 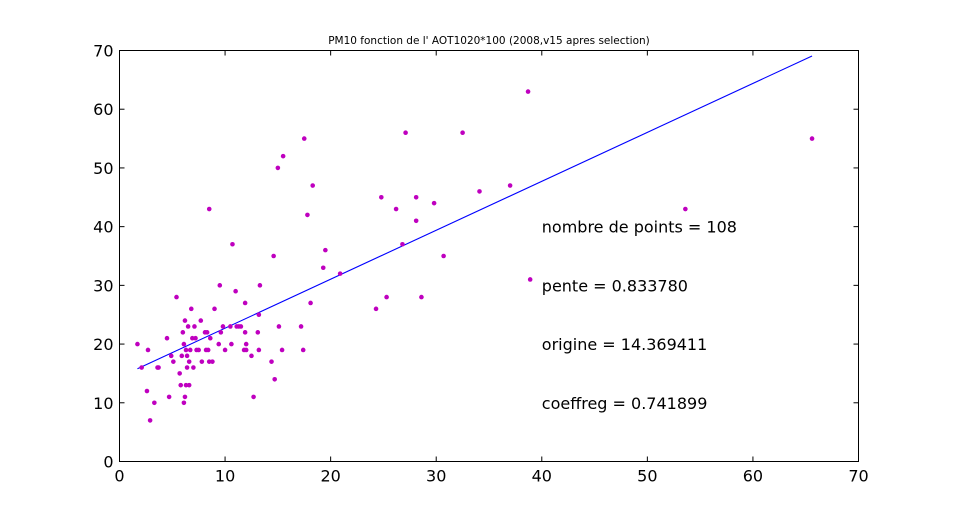 What do you see at coordinates (615, 285) in the screenshot?
I see `annotation-text: pente = 0.833780` at bounding box center [615, 285].